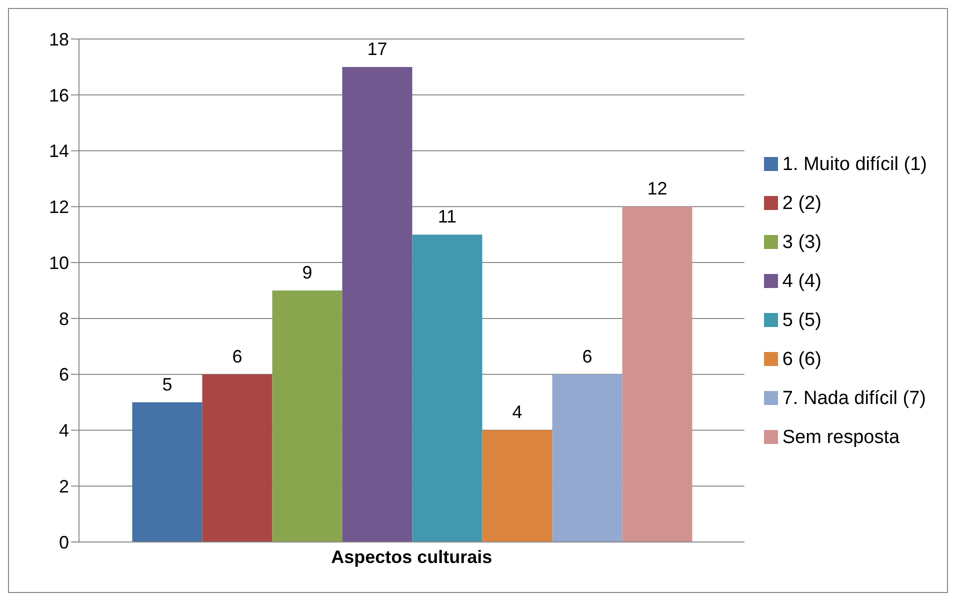 The height and width of the screenshot is (603, 958). Describe the element at coordinates (802, 359) in the screenshot. I see `legend-label: 6 (6)` at that location.